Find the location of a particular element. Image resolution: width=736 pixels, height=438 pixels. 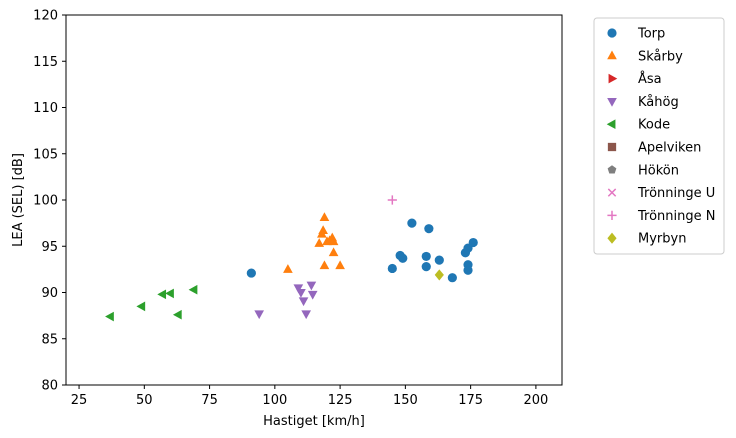

legend-label: Åsa is located at coordinates (650, 79).